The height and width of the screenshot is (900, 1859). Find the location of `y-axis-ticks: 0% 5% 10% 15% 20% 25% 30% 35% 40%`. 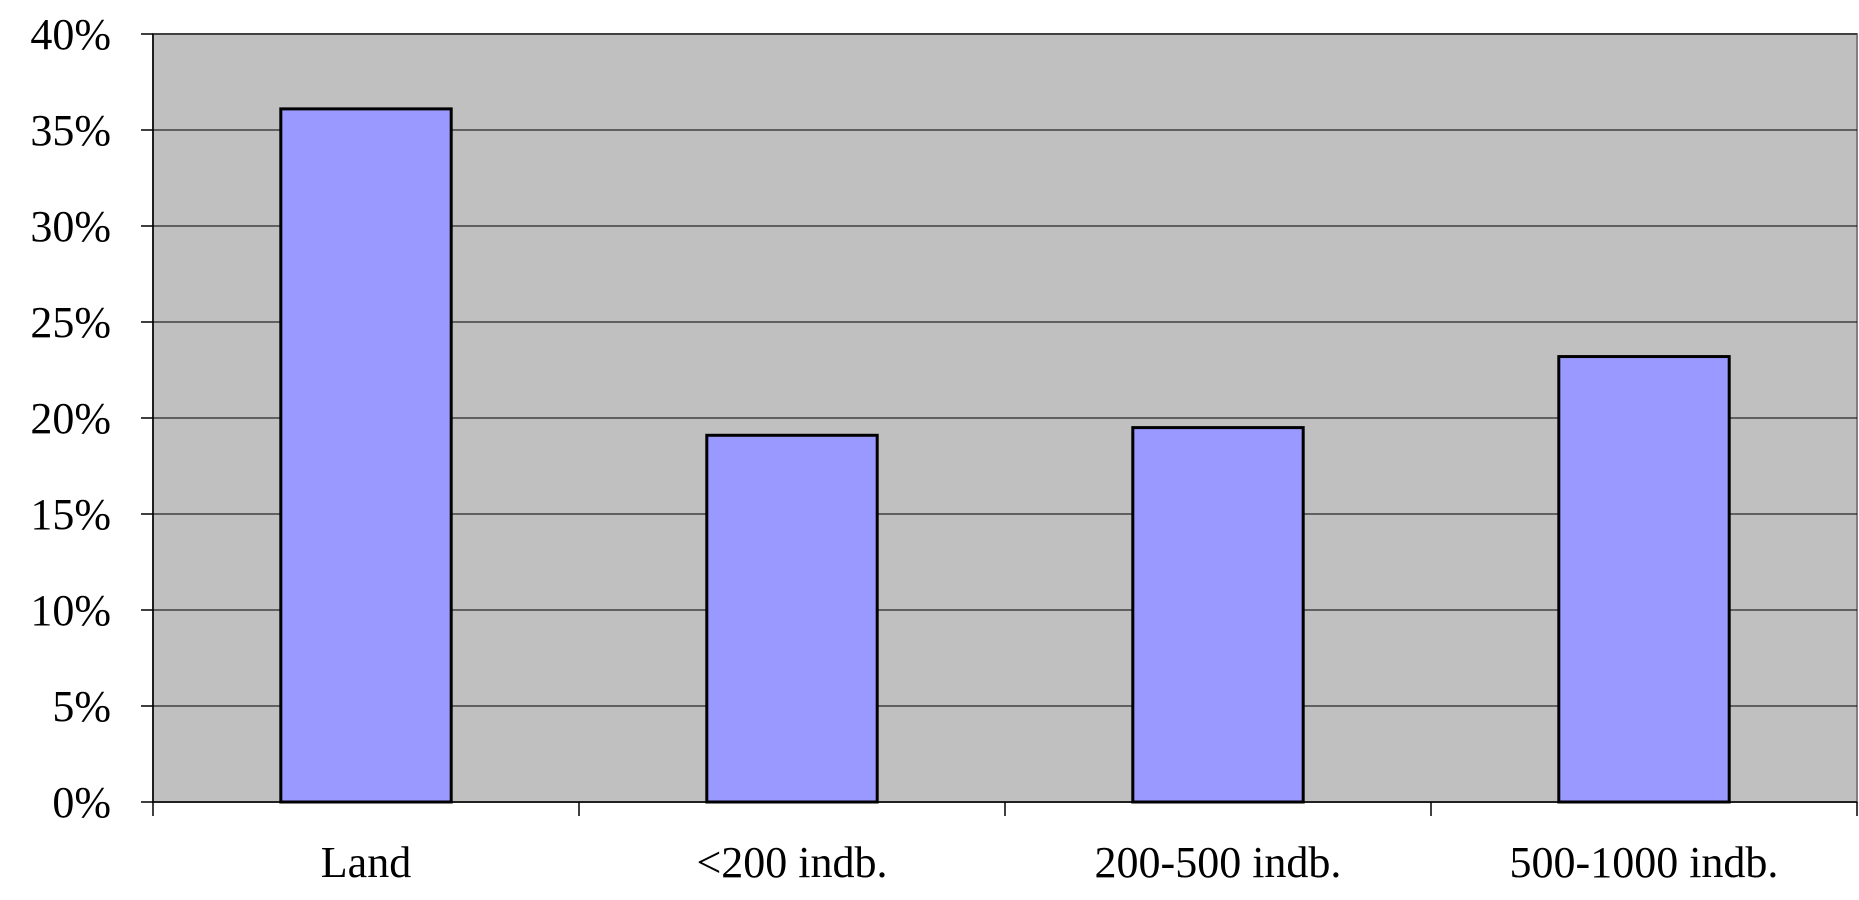

y-axis-ticks: 0% 5% 10% 15% 20% 25% 30% 35% 40% is located at coordinates (91, 418).